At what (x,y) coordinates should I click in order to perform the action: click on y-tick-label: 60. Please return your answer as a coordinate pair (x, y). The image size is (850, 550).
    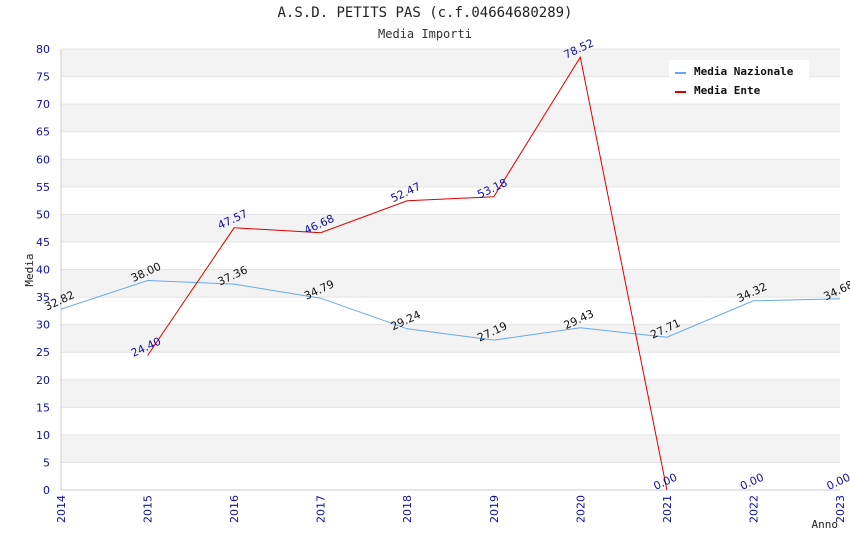
    Looking at the image, I should click on (43, 159).